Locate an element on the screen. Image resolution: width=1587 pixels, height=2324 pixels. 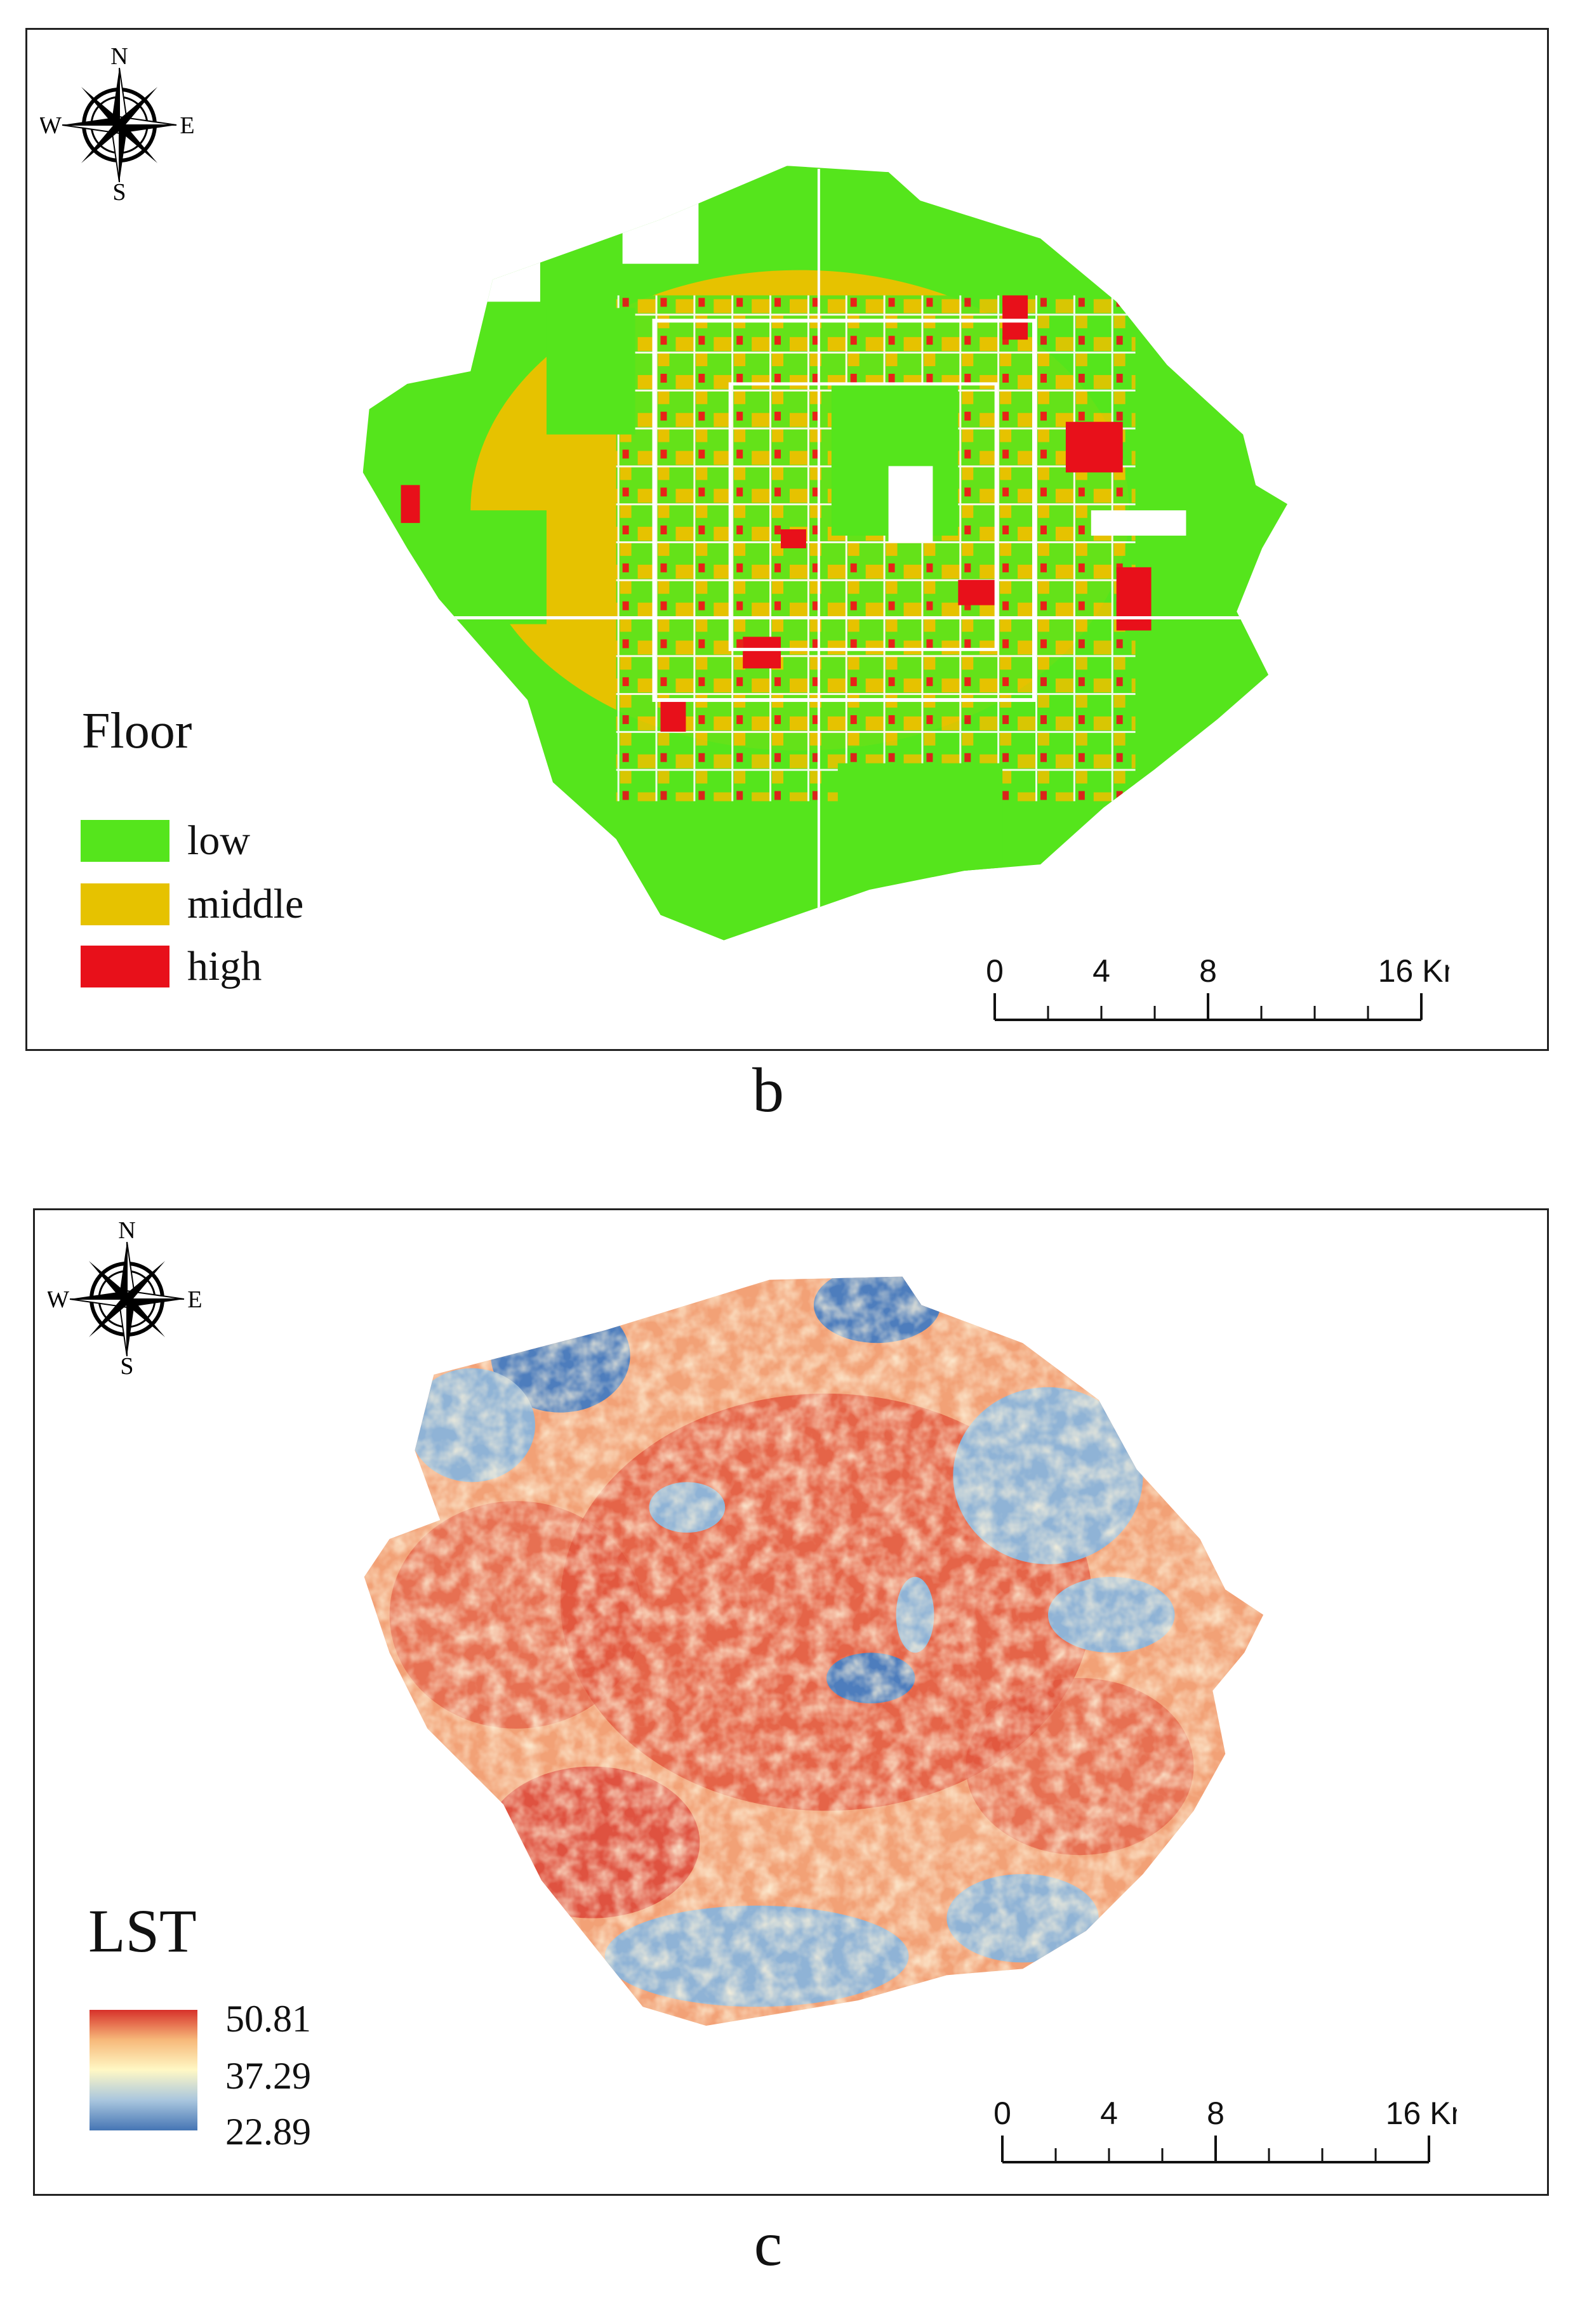
legend-label-low: low is located at coordinates (218, 840).